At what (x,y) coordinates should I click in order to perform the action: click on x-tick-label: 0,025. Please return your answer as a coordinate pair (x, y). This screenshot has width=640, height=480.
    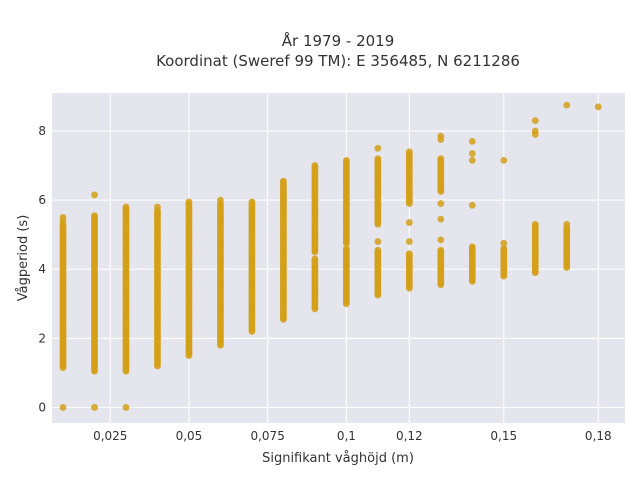
    Looking at the image, I should click on (110, 436).